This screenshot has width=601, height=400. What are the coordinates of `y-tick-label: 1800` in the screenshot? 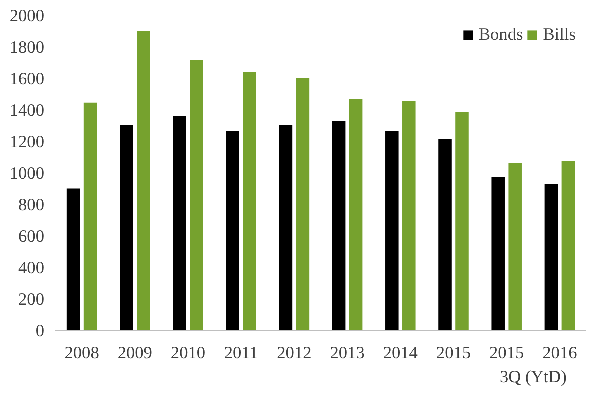 It's located at (27, 47).